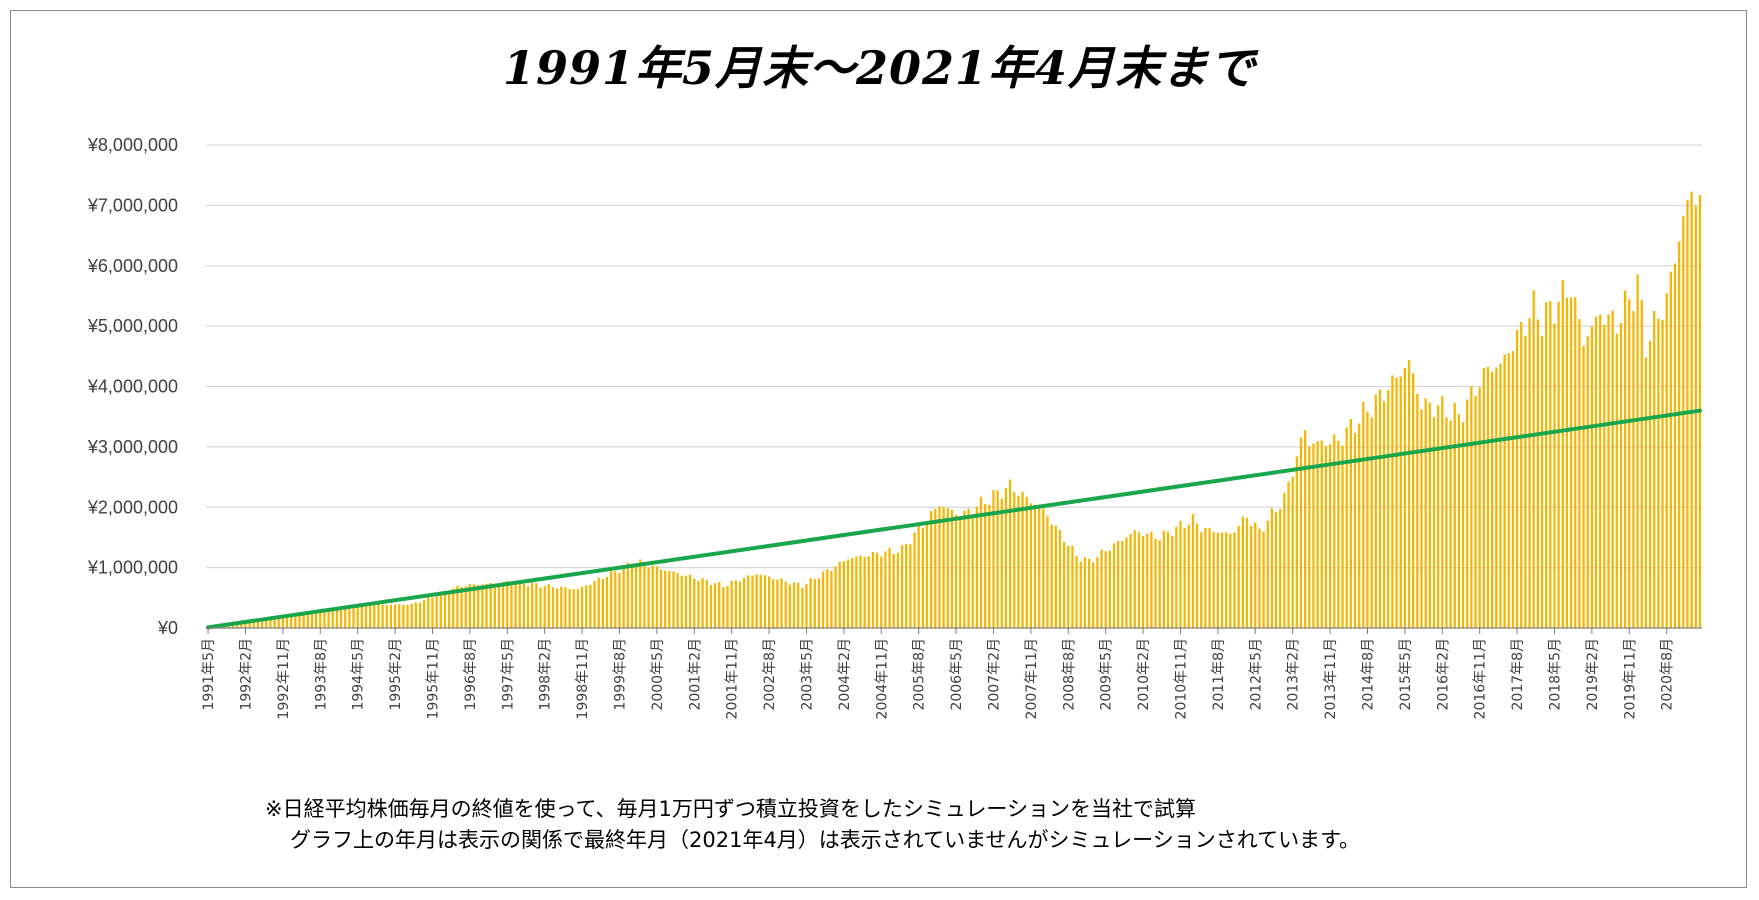 This screenshot has width=1759, height=900. What do you see at coordinates (132, 326) in the screenshot?
I see `y-tick-label: ¥5,000,000` at bounding box center [132, 326].